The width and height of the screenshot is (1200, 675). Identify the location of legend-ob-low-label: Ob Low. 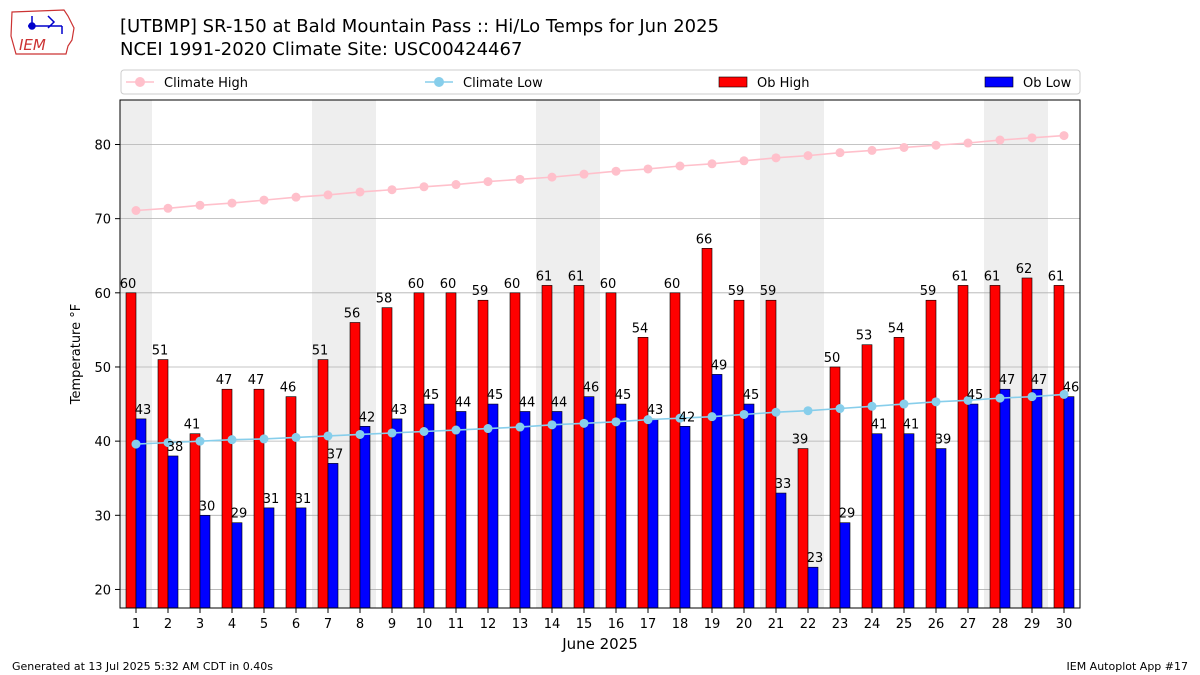
(1047, 83).